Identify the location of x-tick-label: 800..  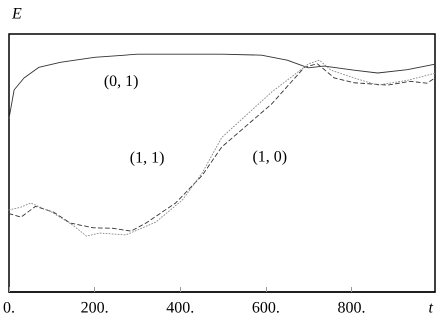
(352, 308).